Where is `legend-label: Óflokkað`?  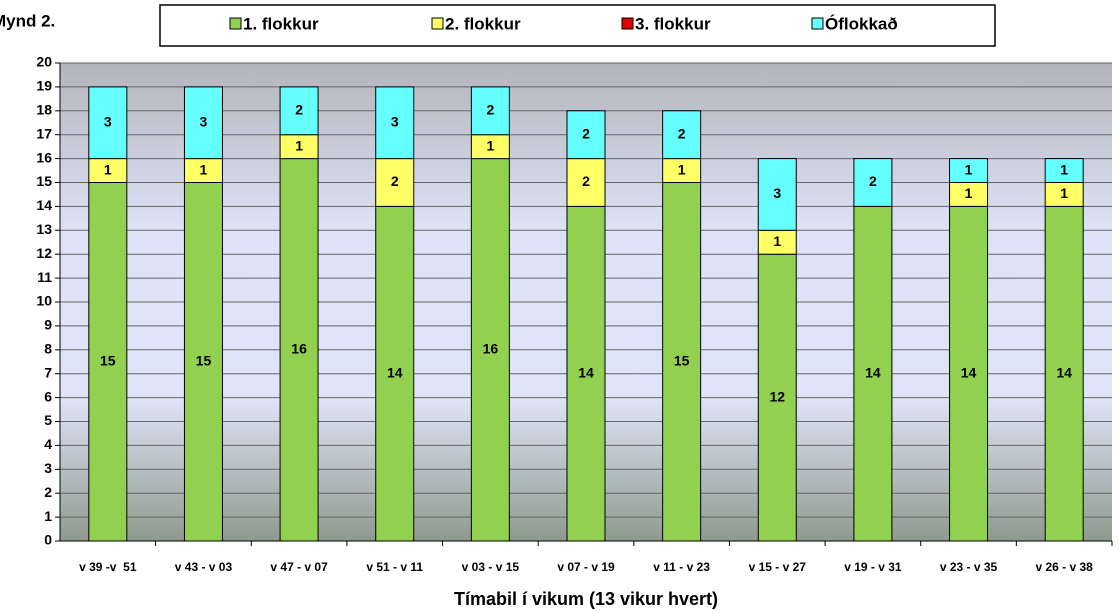 legend-label: Óflokkað is located at coordinates (861, 23).